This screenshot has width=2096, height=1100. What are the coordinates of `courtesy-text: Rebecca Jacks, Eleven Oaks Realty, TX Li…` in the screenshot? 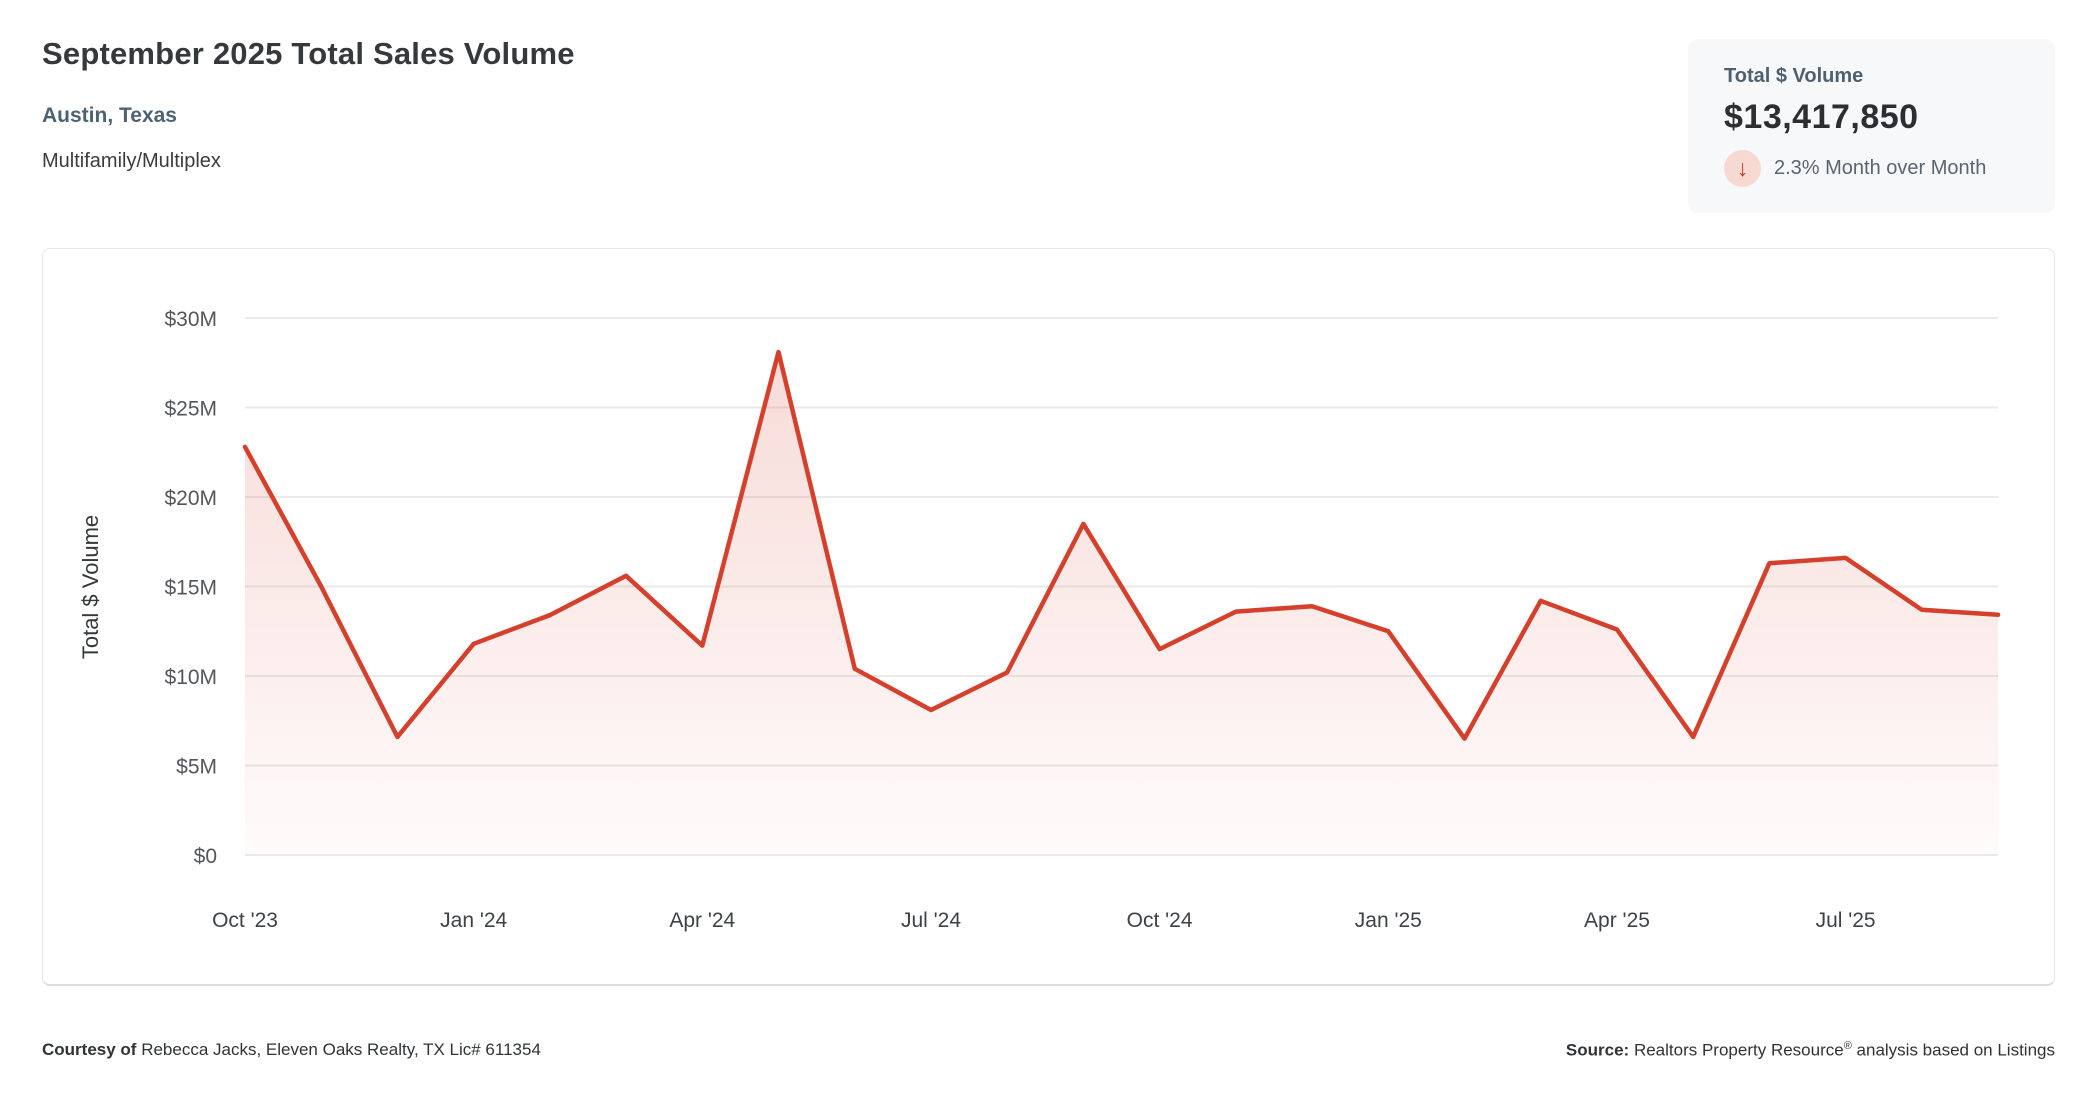 It's located at (338, 1049).